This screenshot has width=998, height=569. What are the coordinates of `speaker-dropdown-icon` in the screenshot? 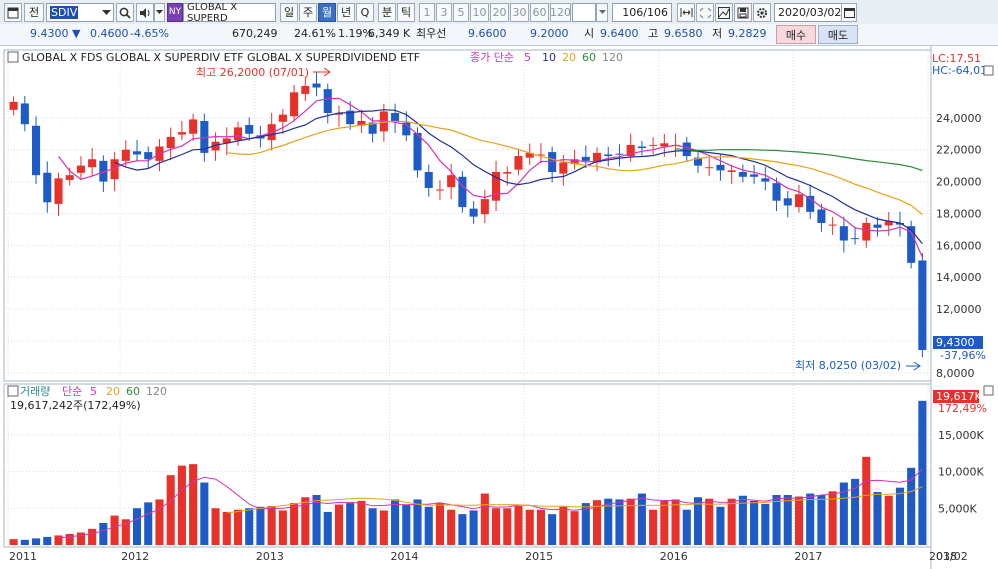 It's located at (159, 12).